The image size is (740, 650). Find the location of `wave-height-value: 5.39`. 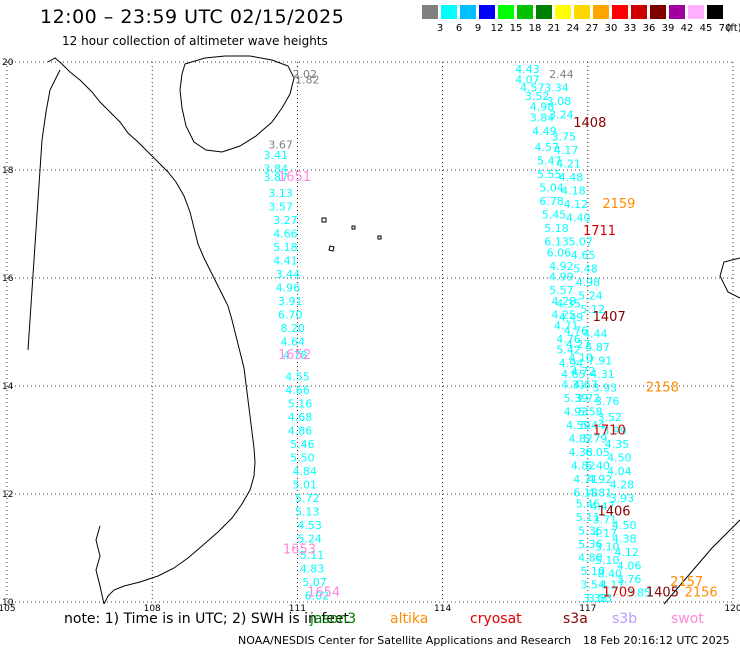

wave-height-value: 5.39 is located at coordinates (576, 398).